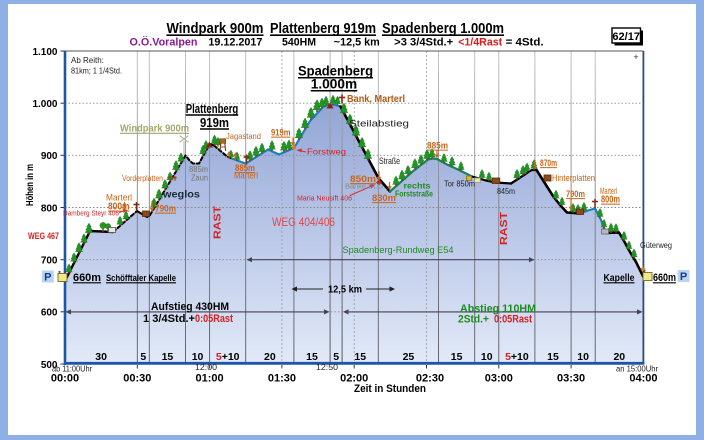 This screenshot has height=440, width=704. I want to click on svg-text: Maria Neusift 406, so click(324, 198).